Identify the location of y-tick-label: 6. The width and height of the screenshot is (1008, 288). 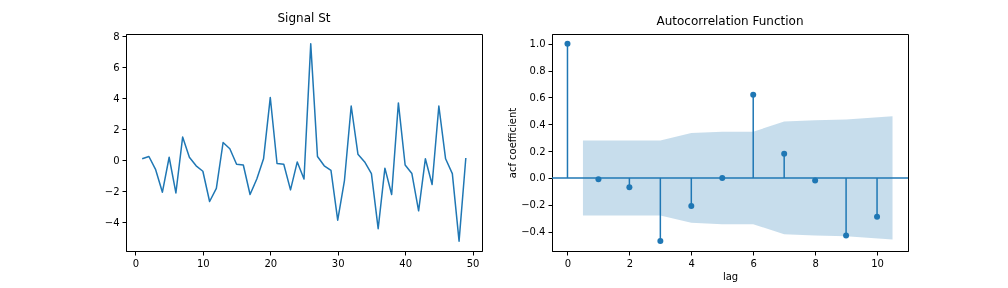
(116, 67).